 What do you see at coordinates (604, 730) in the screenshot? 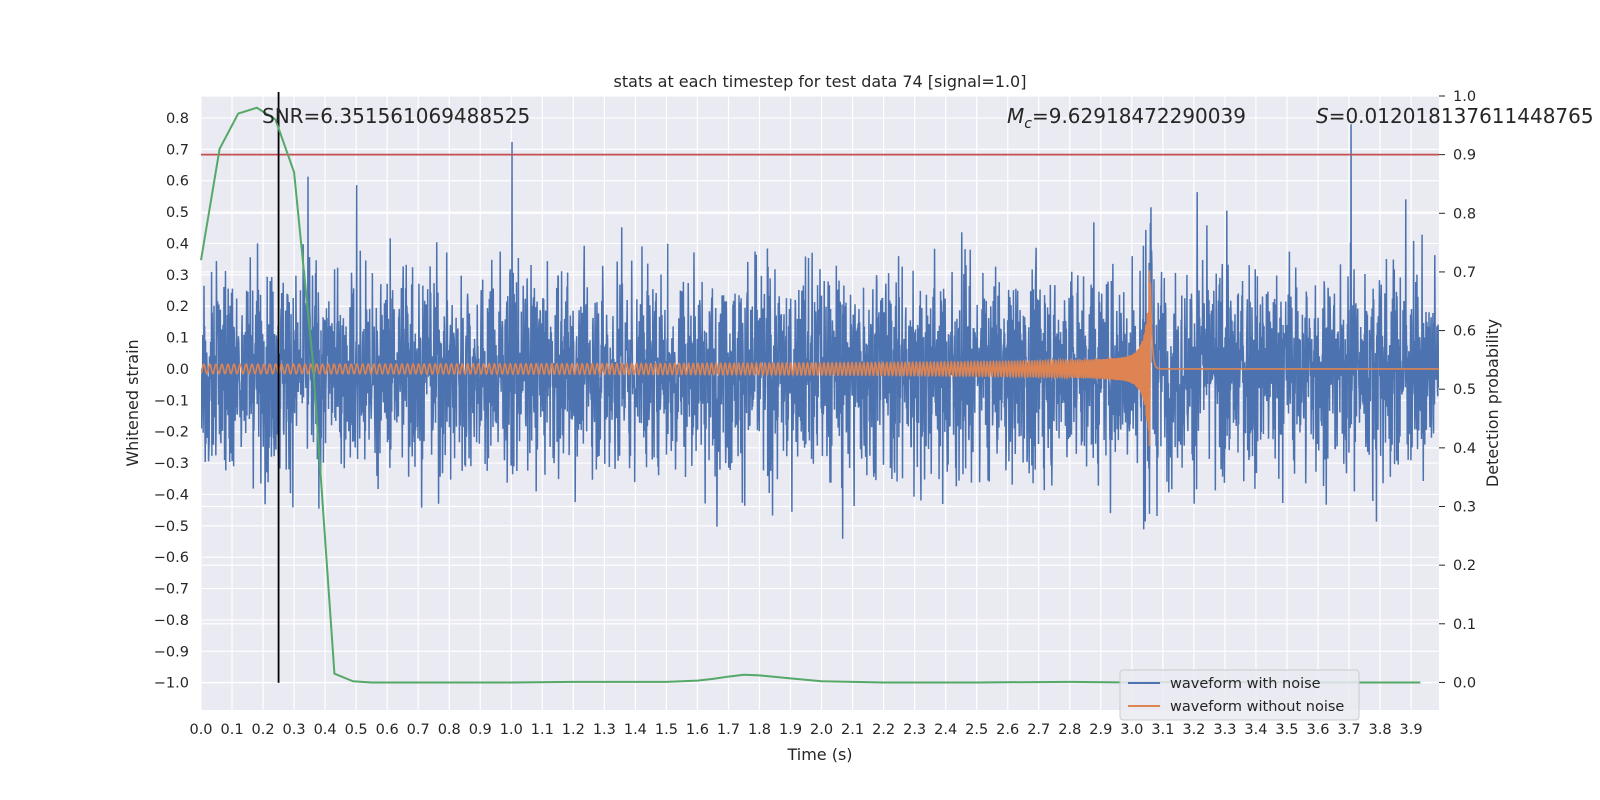
I see `x-tick-label: 1.3` at bounding box center [604, 730].